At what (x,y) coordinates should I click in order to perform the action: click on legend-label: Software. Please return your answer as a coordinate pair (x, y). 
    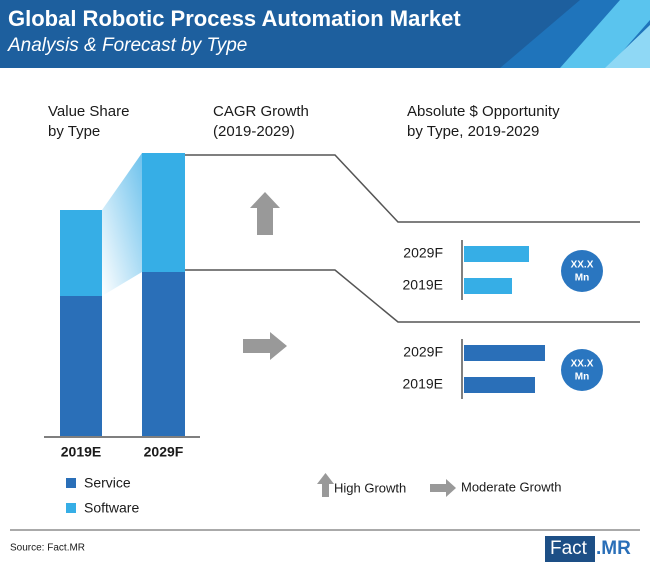
    Looking at the image, I should click on (111, 508).